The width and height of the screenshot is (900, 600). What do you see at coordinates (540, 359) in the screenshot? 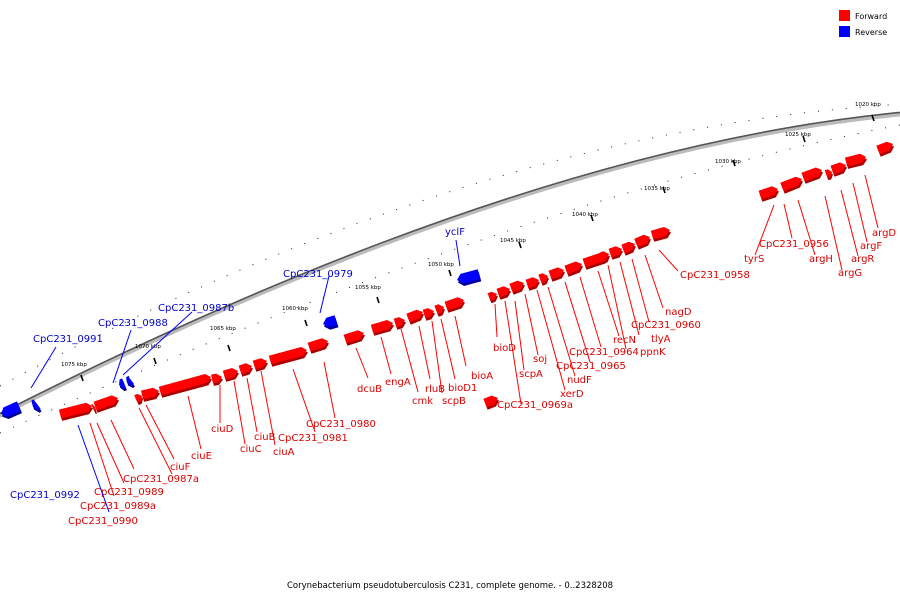
I see `gene-label: soj` at bounding box center [540, 359].